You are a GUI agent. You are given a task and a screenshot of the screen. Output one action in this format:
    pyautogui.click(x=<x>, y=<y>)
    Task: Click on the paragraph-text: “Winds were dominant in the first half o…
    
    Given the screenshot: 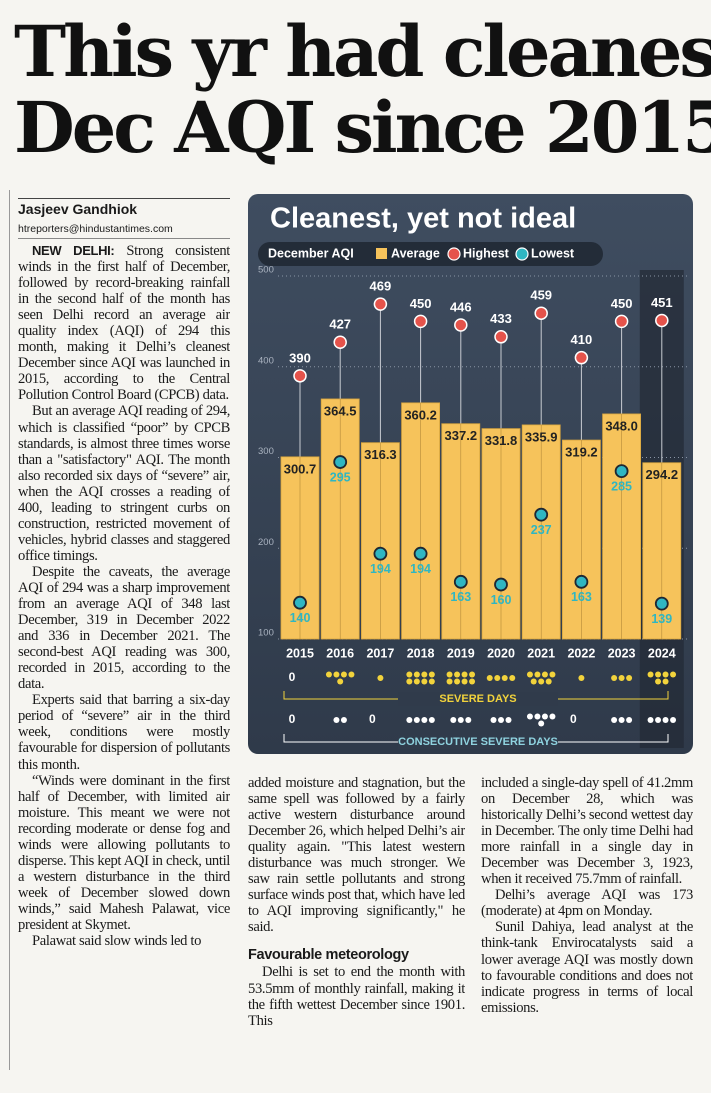 What is the action you would take?
    pyautogui.click(x=124, y=852)
    